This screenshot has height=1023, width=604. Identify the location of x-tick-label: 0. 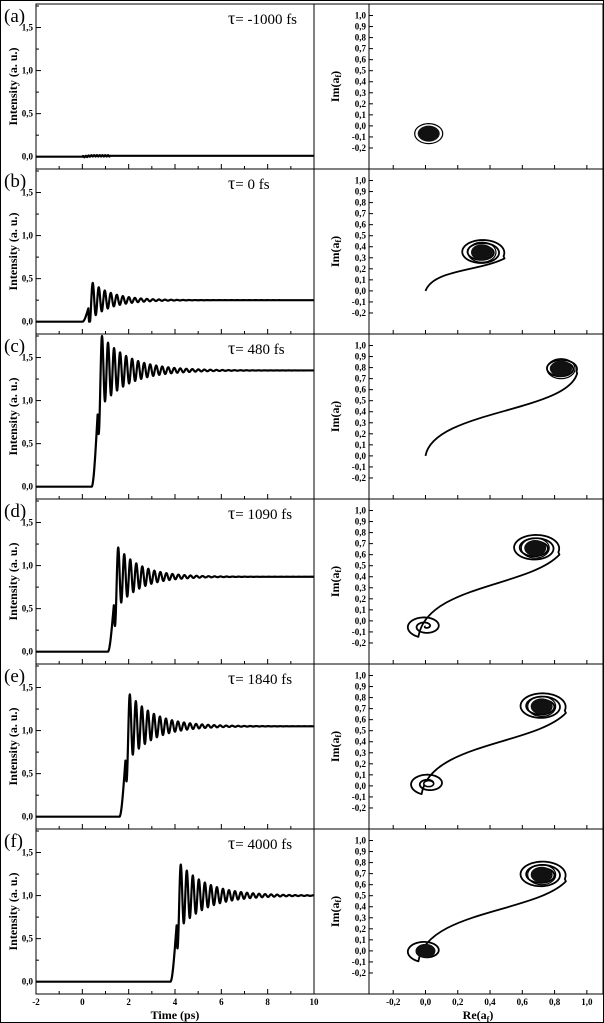
(82, 1002).